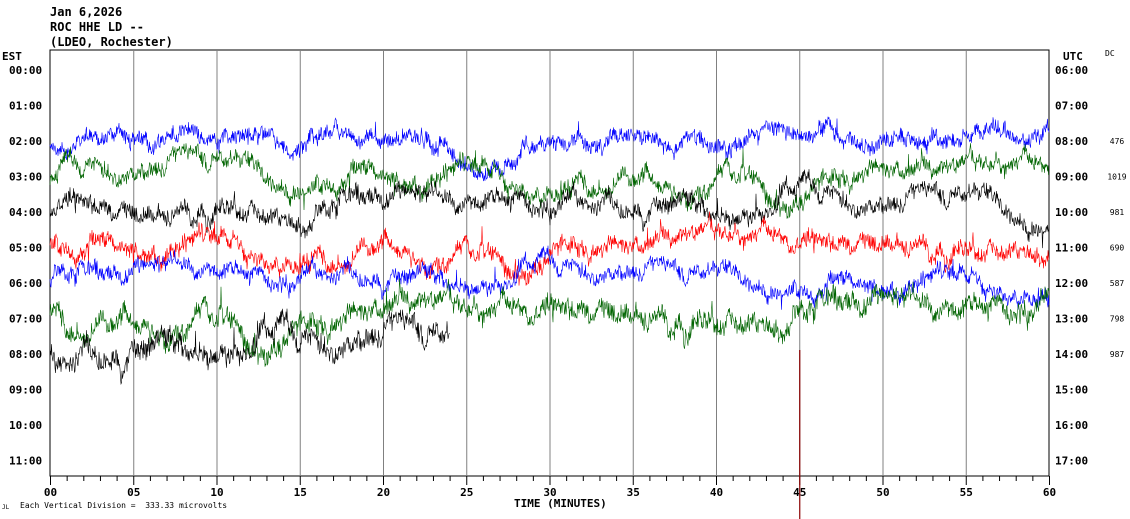 This screenshot has height=519, width=1130. Describe the element at coordinates (25, 177) in the screenshot. I see `est-hour-label: 03:00` at that location.